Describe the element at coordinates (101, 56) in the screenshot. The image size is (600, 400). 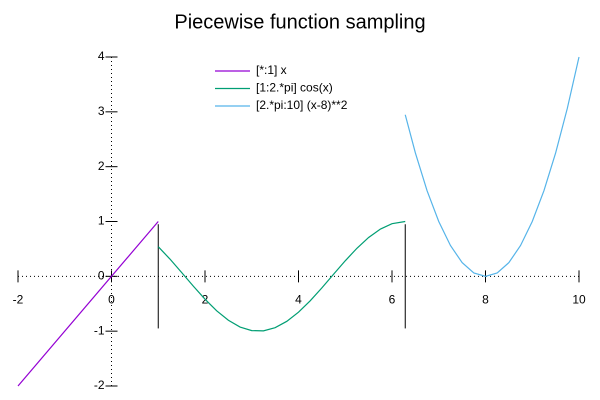
I see `y-tick-label: 4` at that location.